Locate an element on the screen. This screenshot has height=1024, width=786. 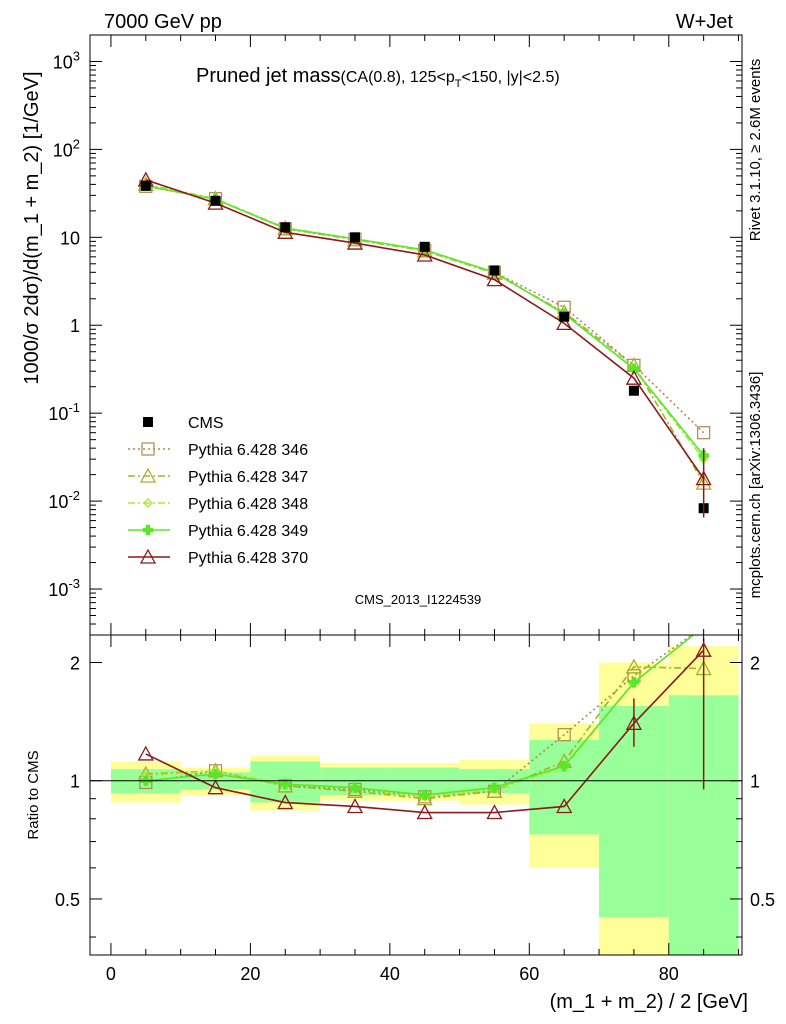
y-tick-label: 10 is located at coordinates (70, 238).